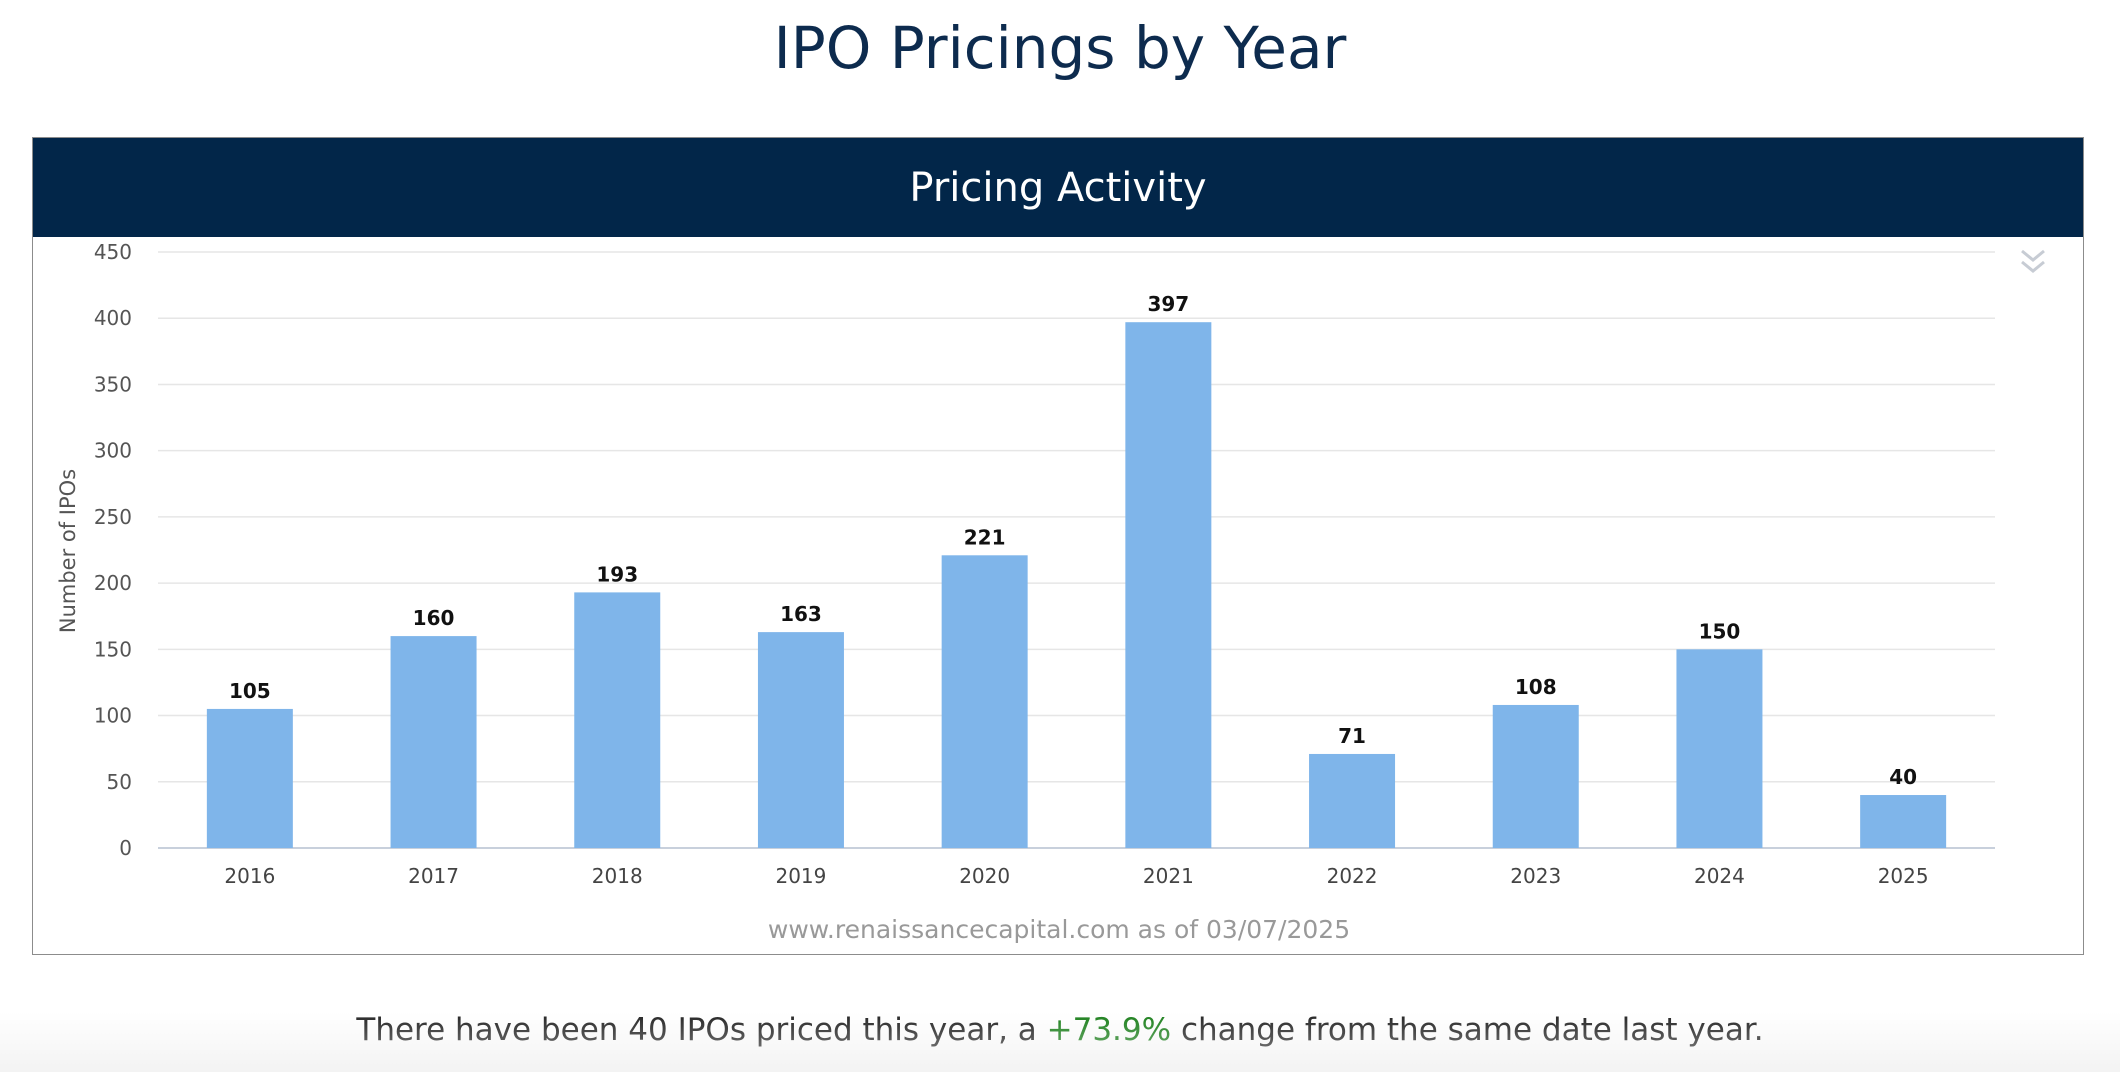 The width and height of the screenshot is (2120, 1072). What do you see at coordinates (125, 848) in the screenshot?
I see `y-tick-label: 0` at bounding box center [125, 848].